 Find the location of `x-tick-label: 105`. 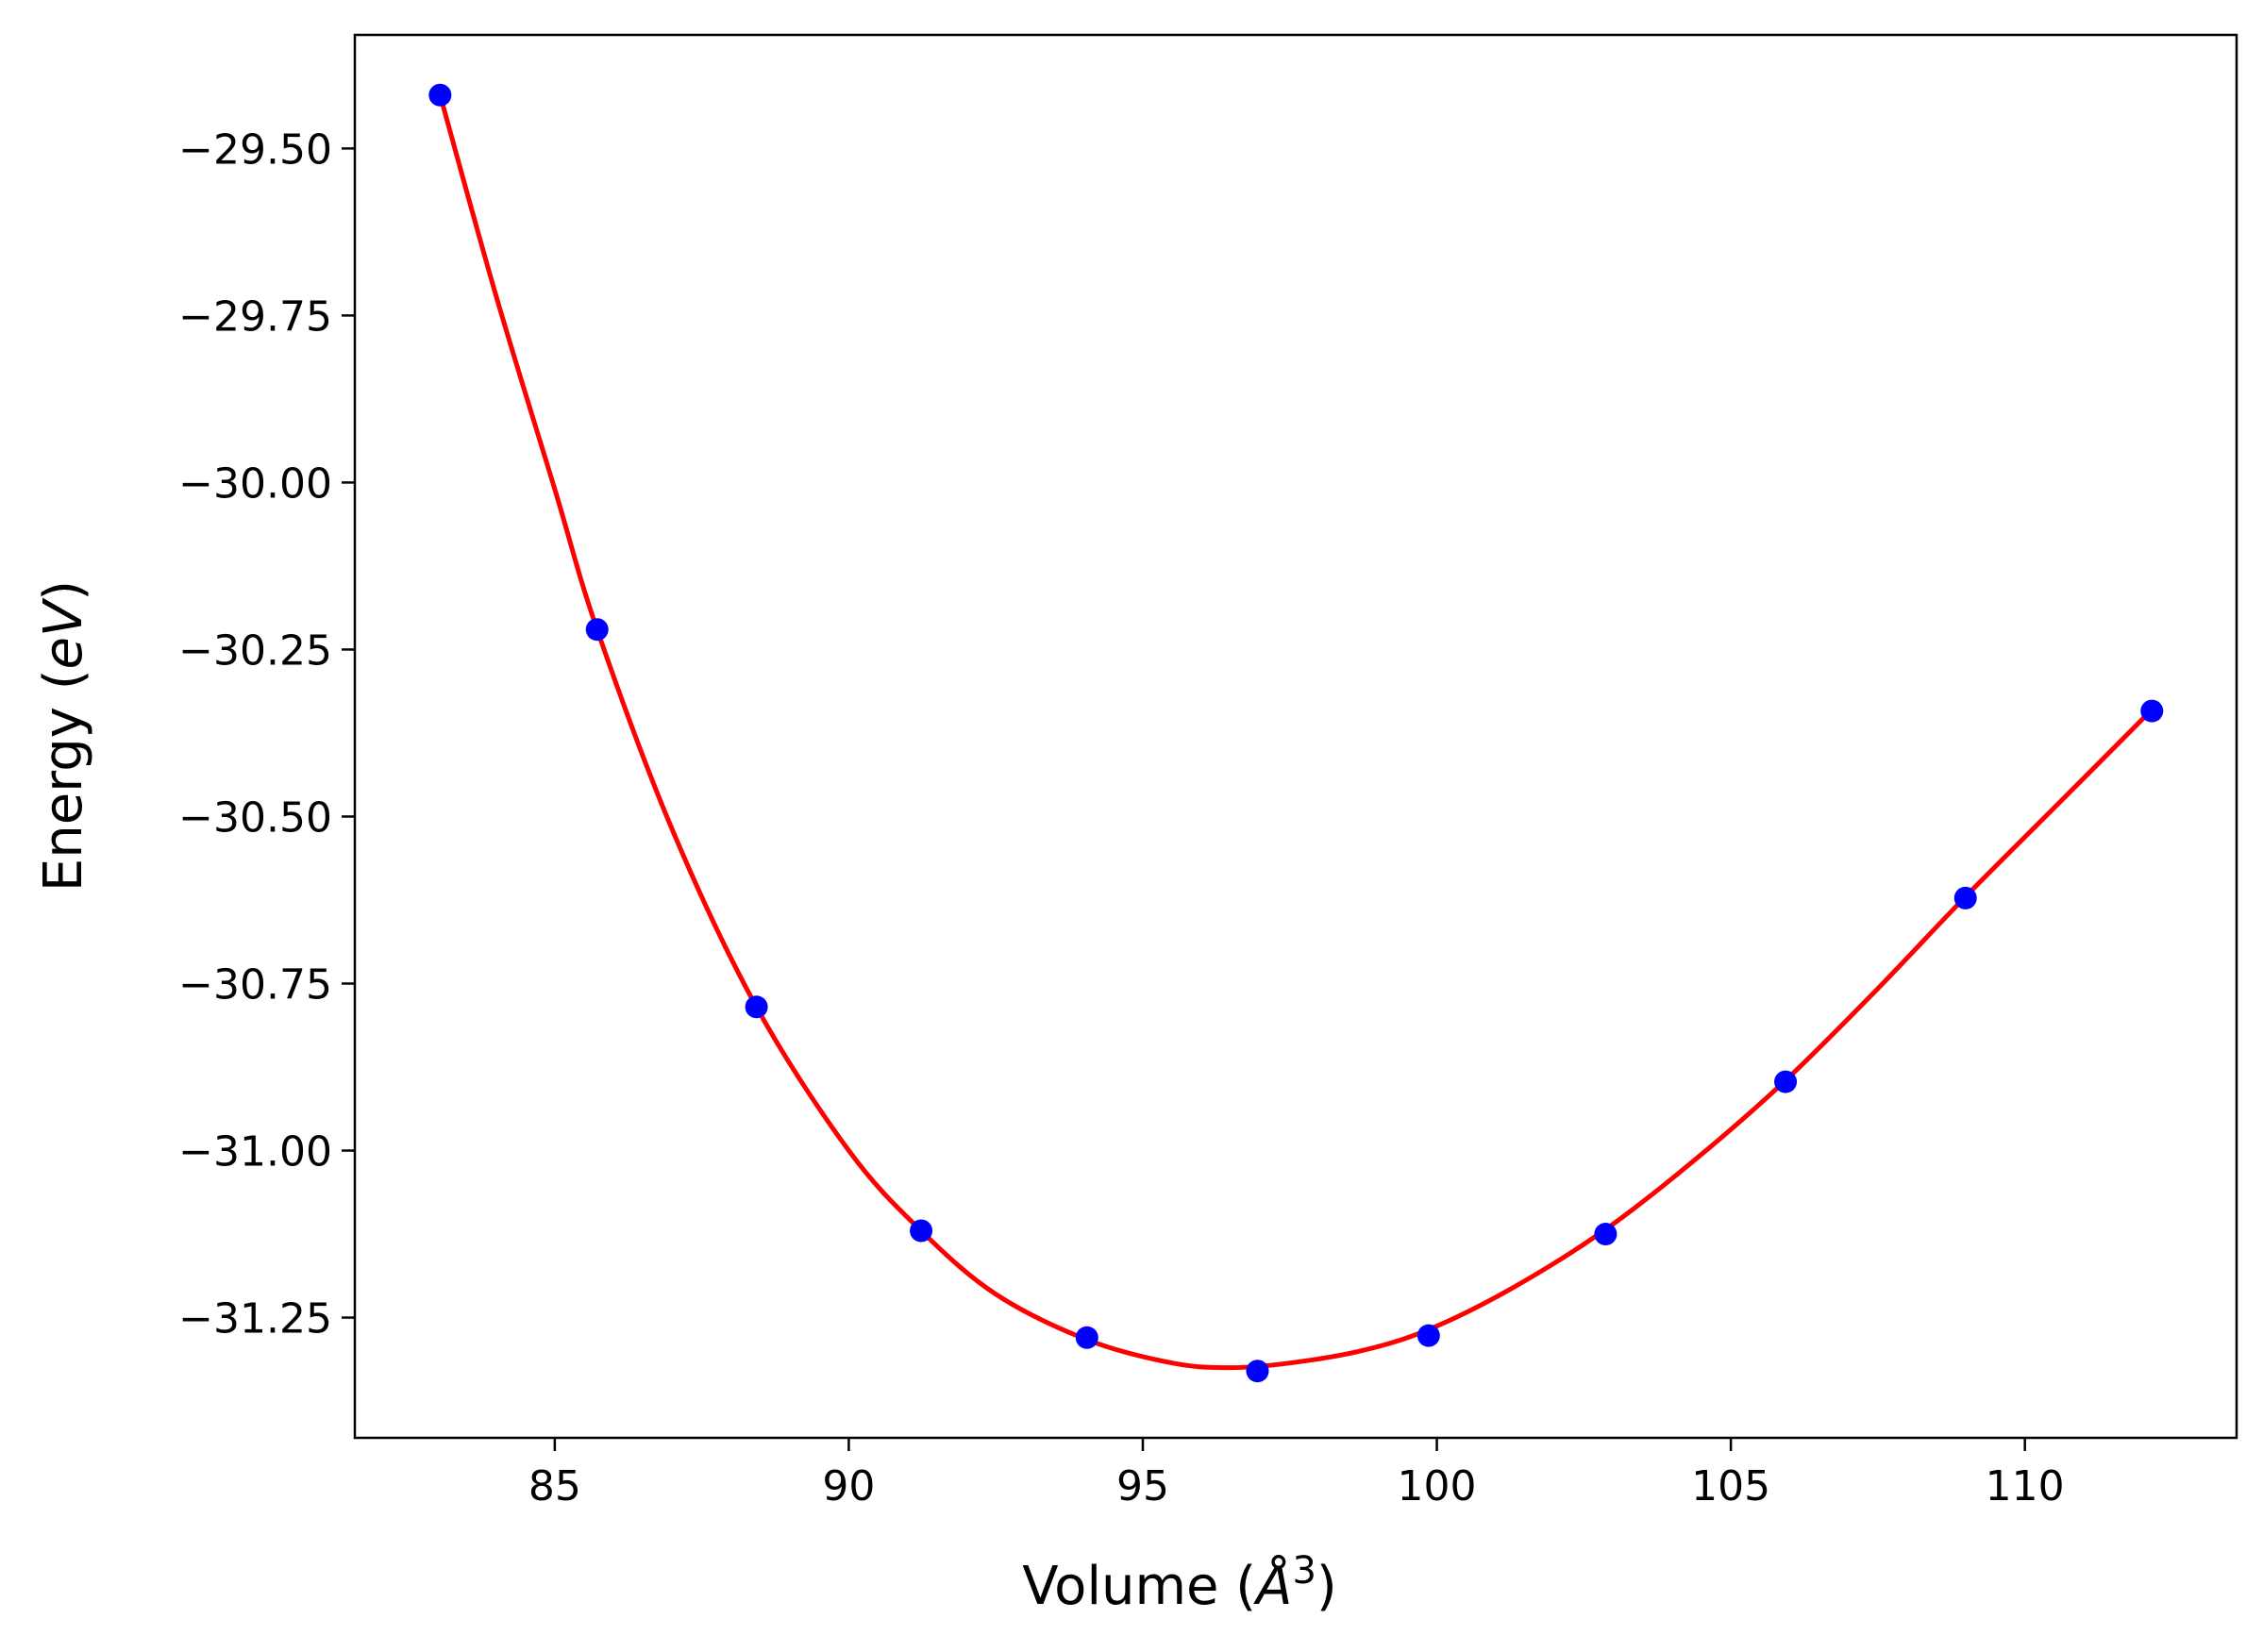

x-tick-label: 105 is located at coordinates (1731, 1486).